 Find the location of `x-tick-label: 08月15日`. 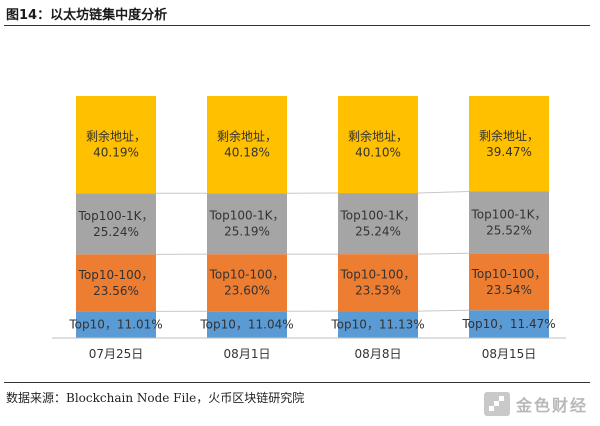

x-tick-label: 08月15日 is located at coordinates (509, 354).